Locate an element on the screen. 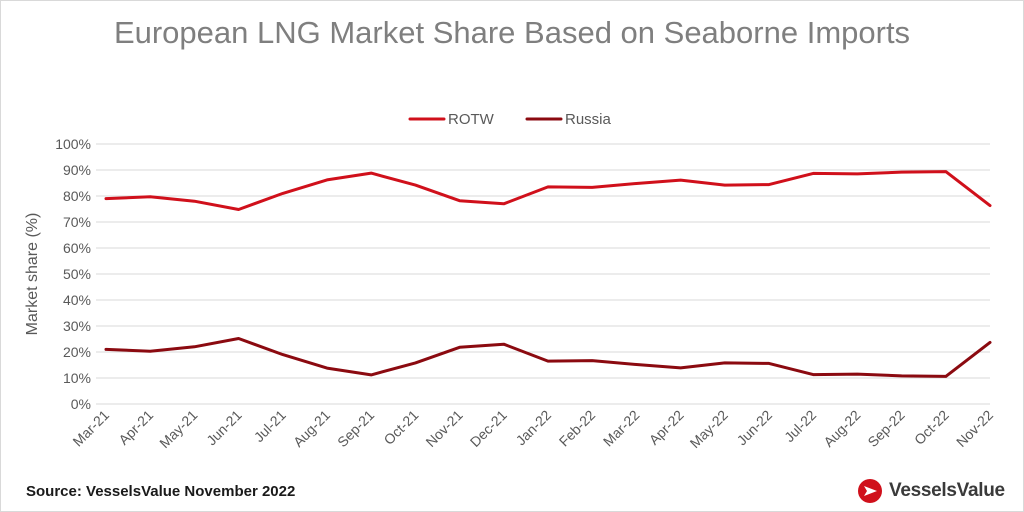 The height and width of the screenshot is (512, 1024). x-tick-label: Apr-22 is located at coordinates (666, 427).